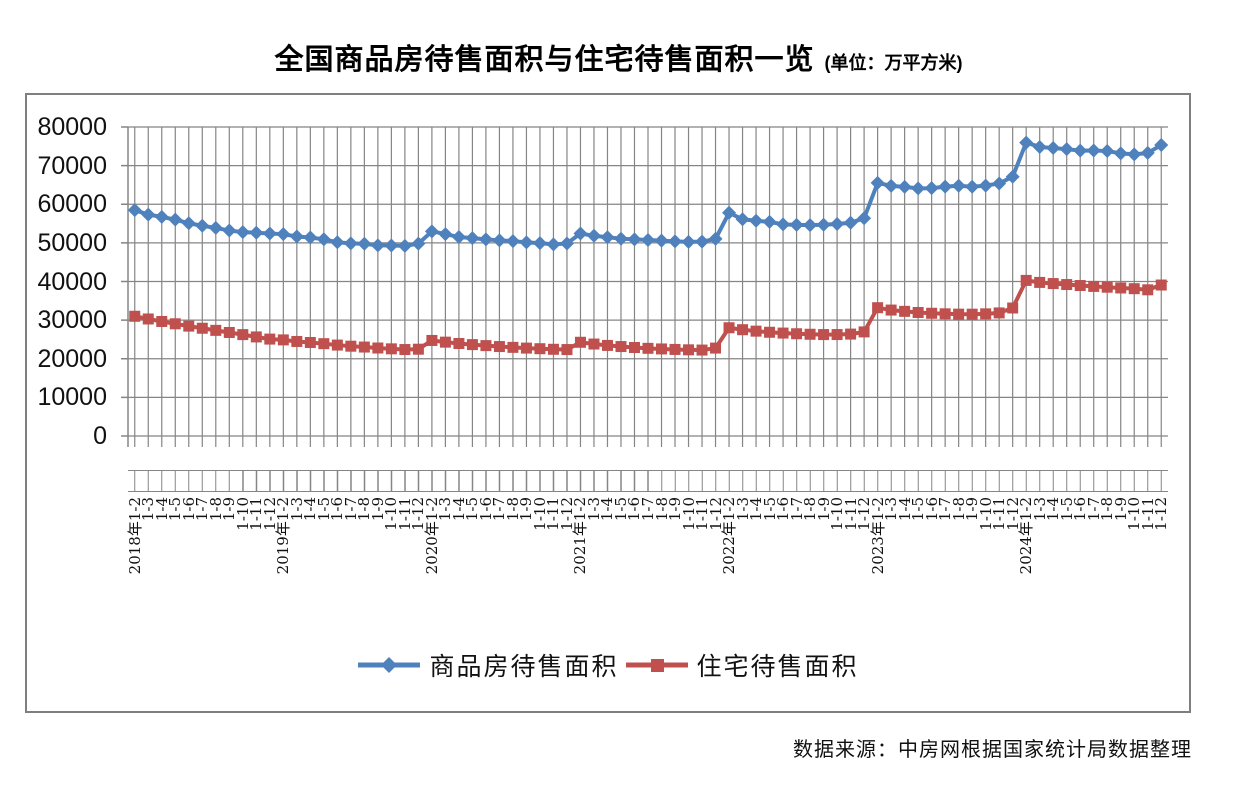 The height and width of the screenshot is (791, 1237). What do you see at coordinates (618, 57) in the screenshot?
I see `chart-title-row: 全国商品房待售面积与住宅待售面积一览 (单位：万平方米)` at bounding box center [618, 57].